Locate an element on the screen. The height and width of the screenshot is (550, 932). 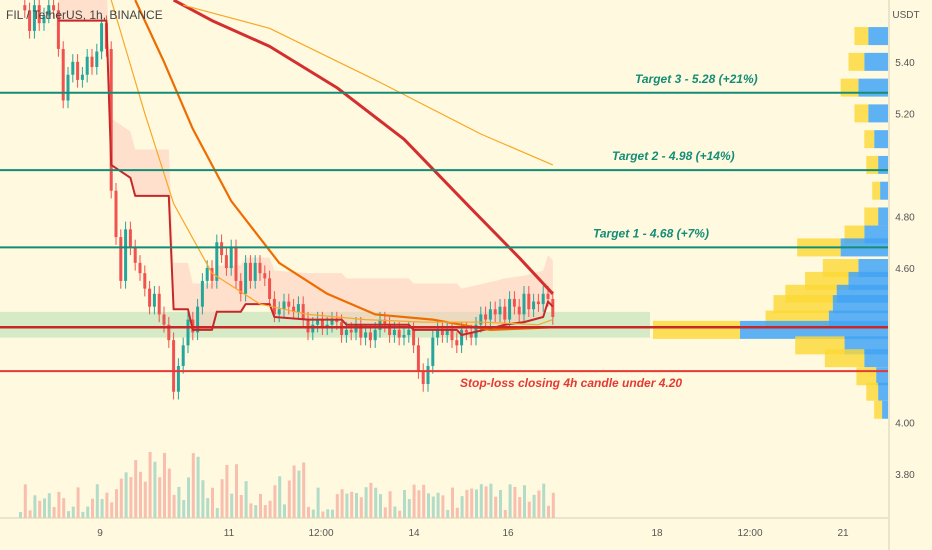
y-tick-label: 3.80 is located at coordinates (905, 475).